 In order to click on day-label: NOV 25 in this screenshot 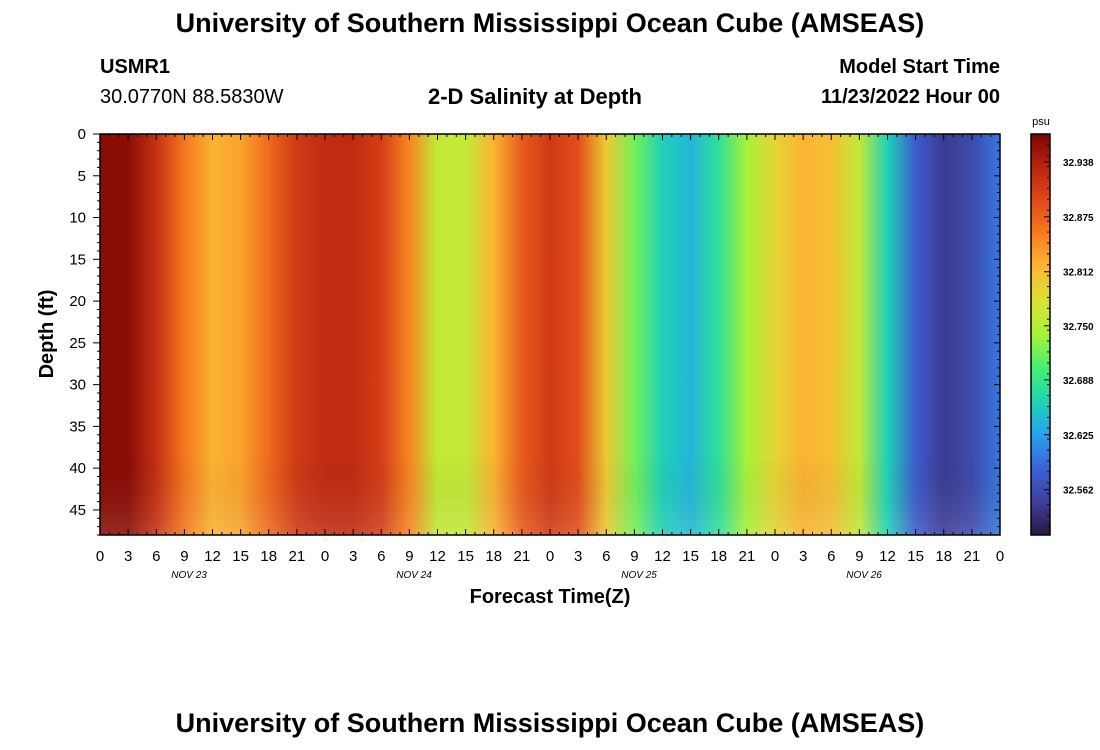, I will do `click(639, 575)`.